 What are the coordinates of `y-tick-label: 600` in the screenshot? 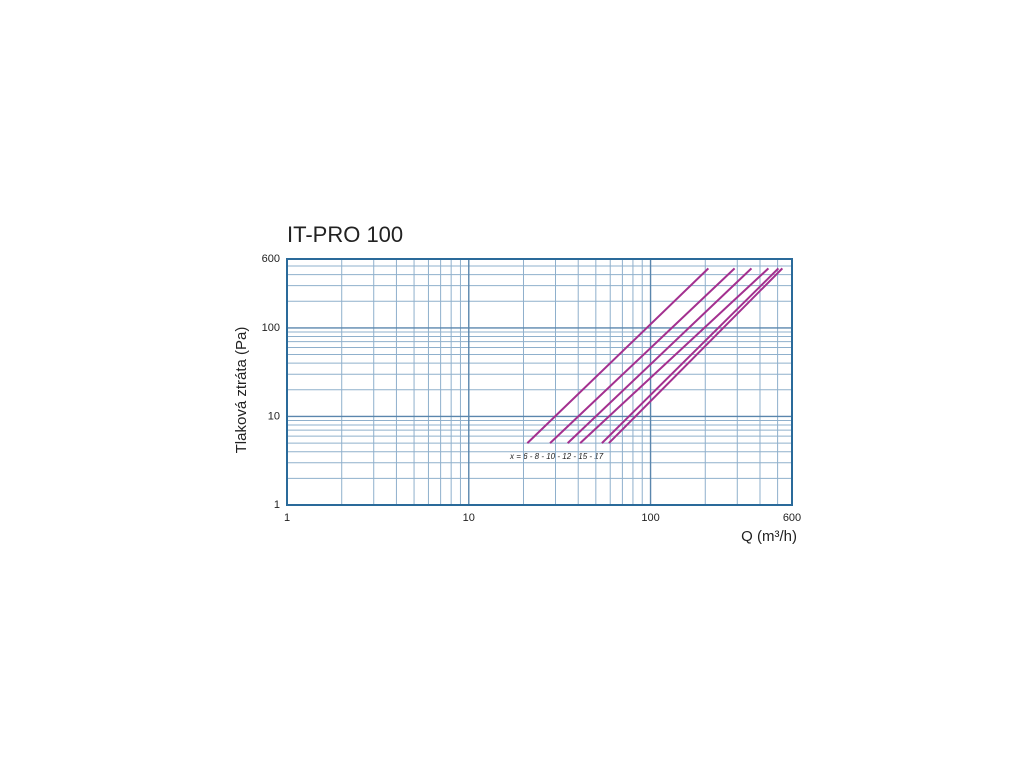 It's located at (271, 259).